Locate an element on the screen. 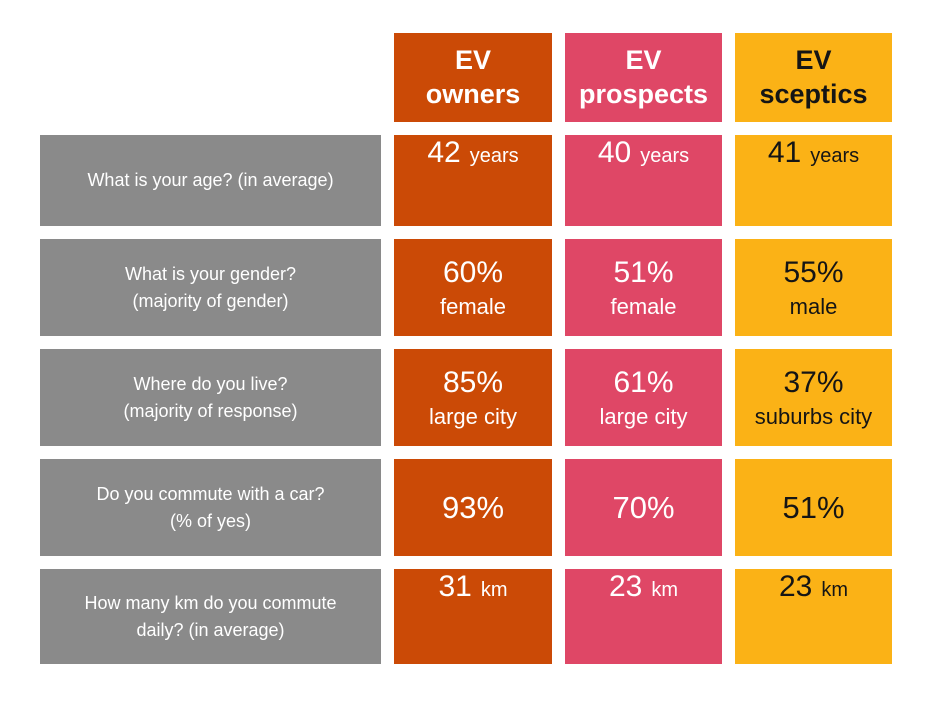  cell-prospects-residence: 61% large city is located at coordinates (643, 397).